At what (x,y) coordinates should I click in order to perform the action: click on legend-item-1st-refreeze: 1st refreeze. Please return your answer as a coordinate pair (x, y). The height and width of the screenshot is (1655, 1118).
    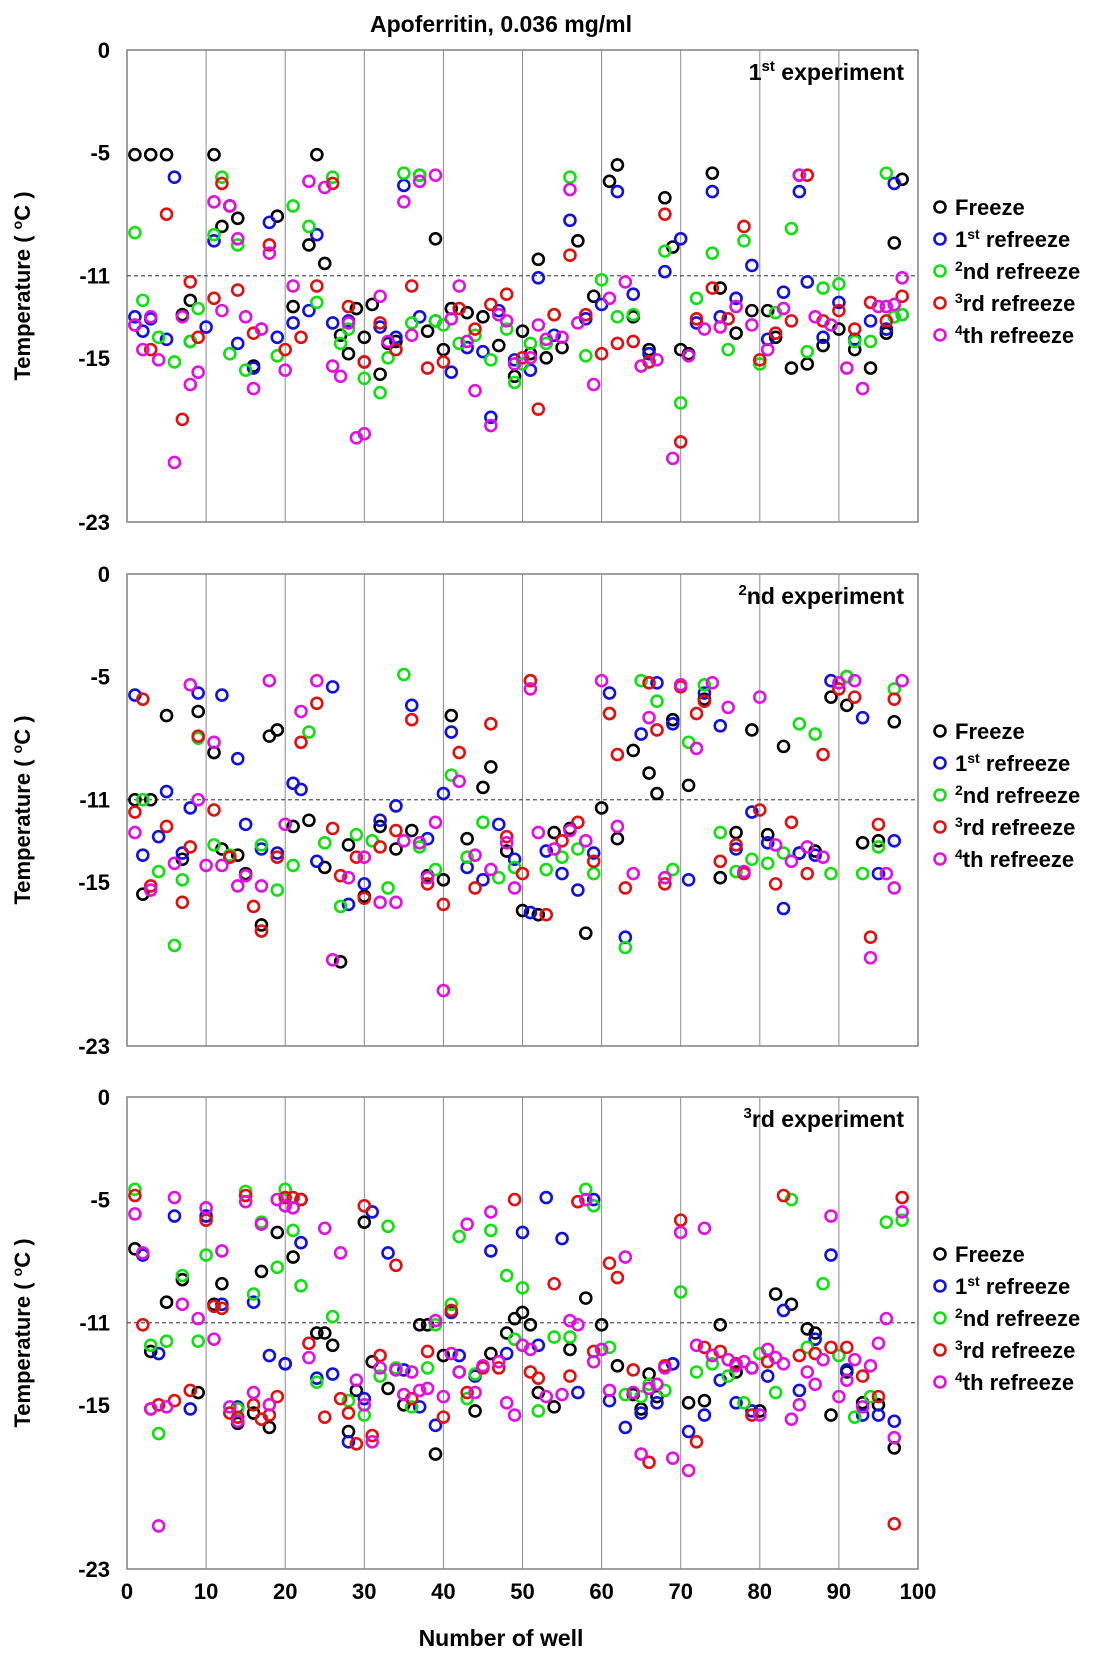
    Looking at the image, I should click on (1001, 1286).